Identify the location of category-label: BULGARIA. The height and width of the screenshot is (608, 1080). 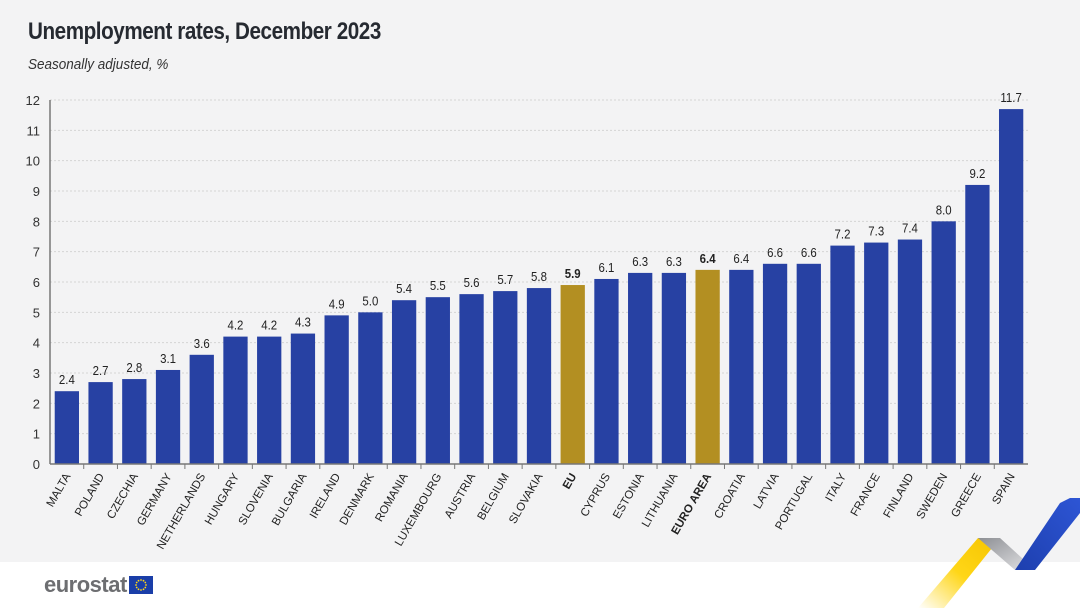
(290, 499).